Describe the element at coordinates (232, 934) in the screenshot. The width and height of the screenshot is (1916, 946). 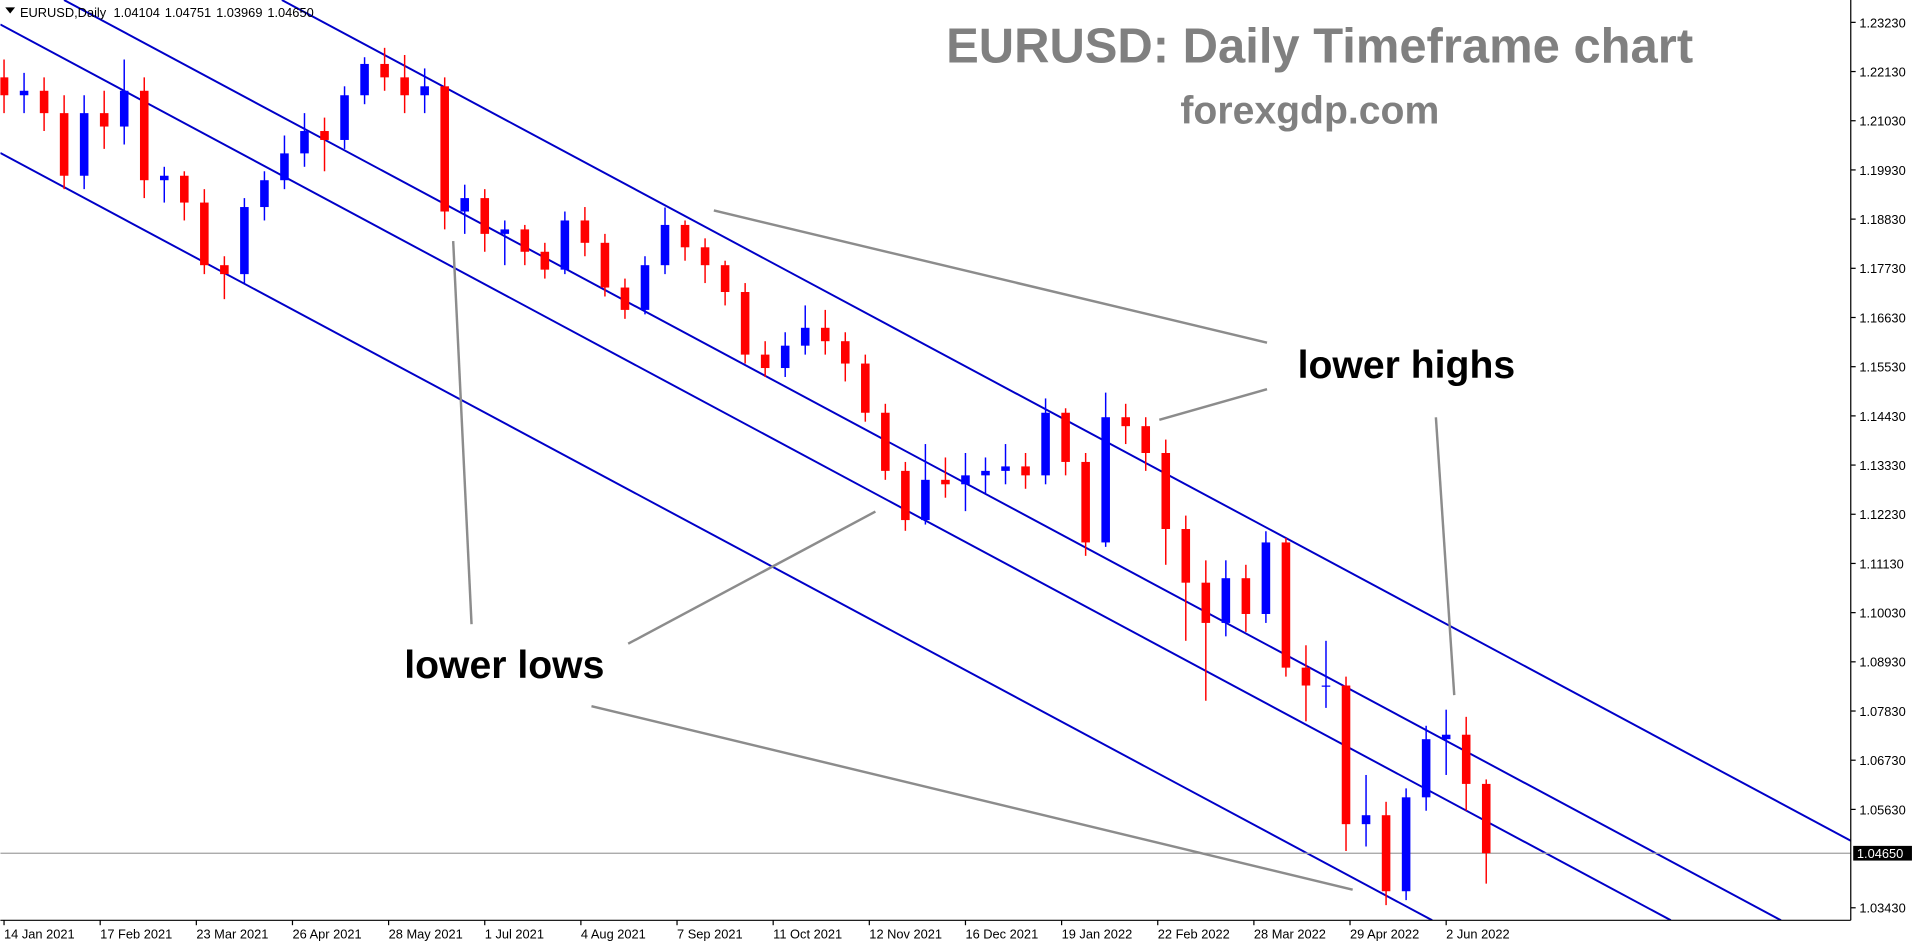
I see `x-tick-label: 23 Mar 2021` at that location.